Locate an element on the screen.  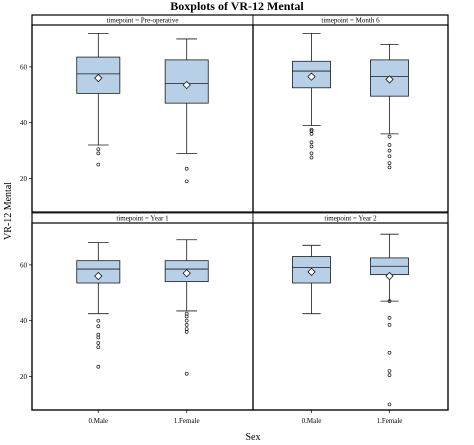
panel-strip-label: timepoint = Year 1 is located at coordinates (142, 219).